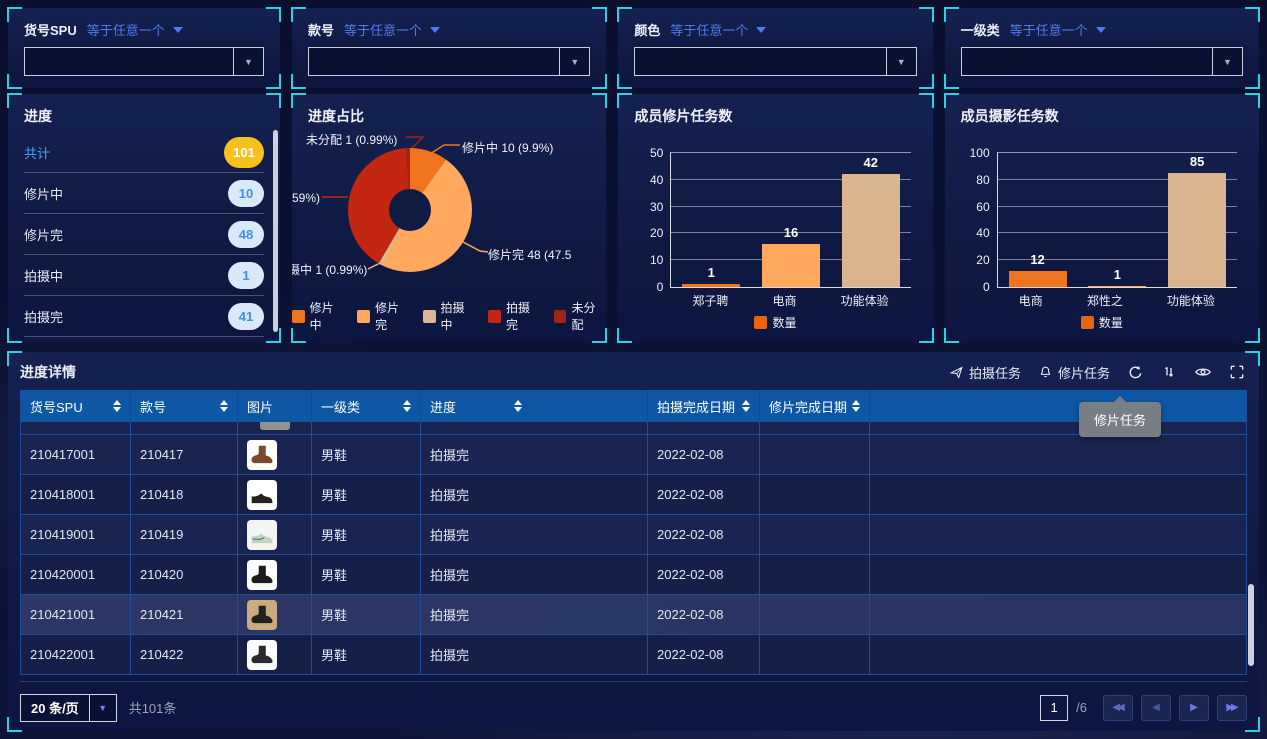 This screenshot has height=739, width=1267. I want to click on next-page-button: ▶, so click(1194, 707).